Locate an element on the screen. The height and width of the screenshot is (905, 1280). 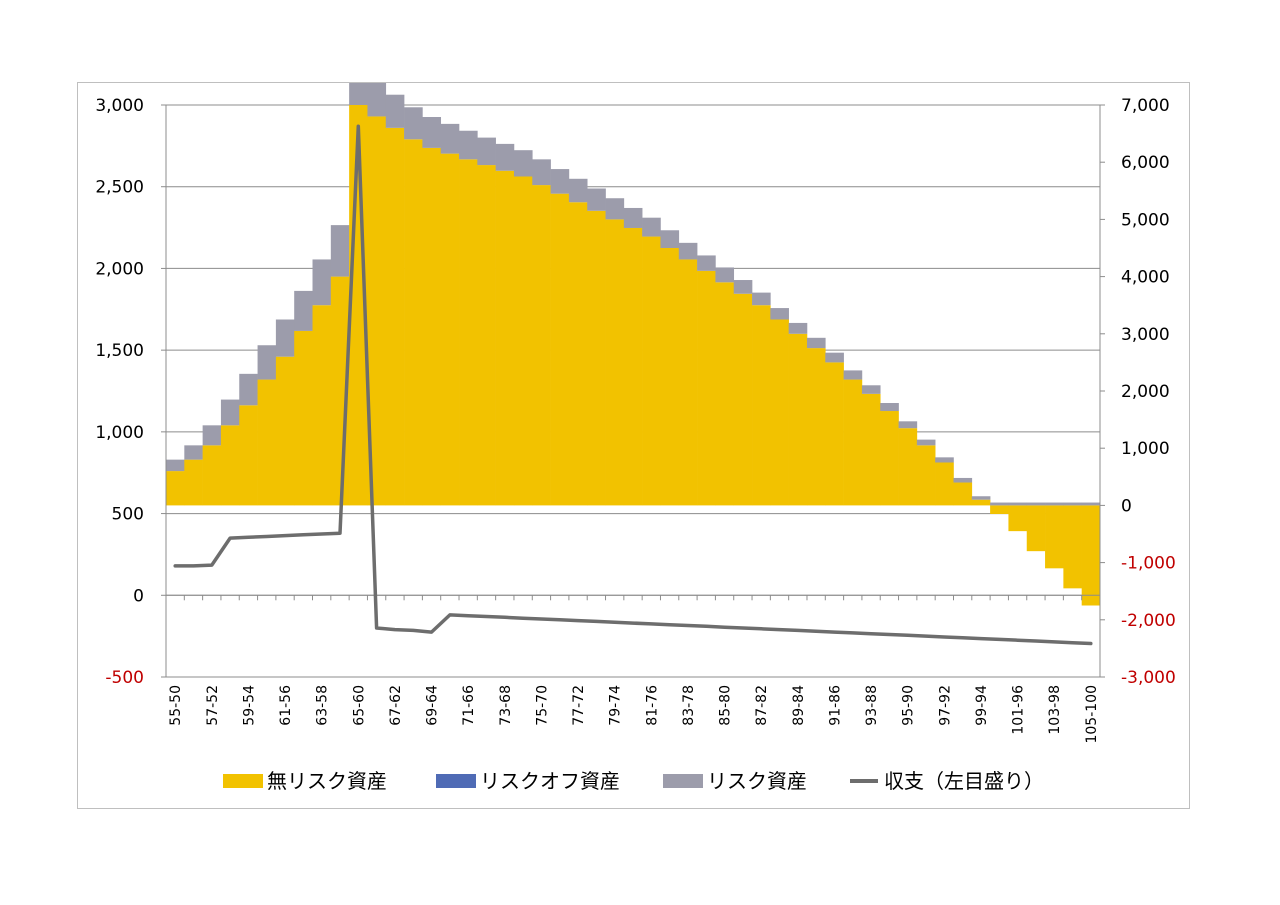
category-tick-label: 73-68 is located at coordinates (506, 705).